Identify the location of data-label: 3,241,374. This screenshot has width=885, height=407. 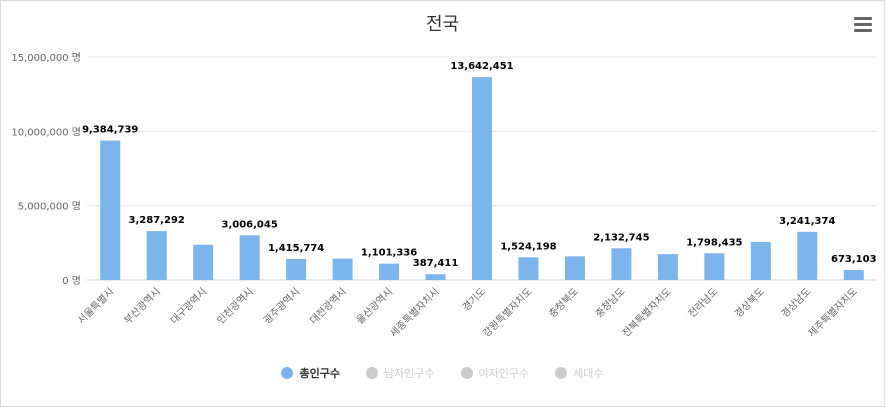
(807, 221).